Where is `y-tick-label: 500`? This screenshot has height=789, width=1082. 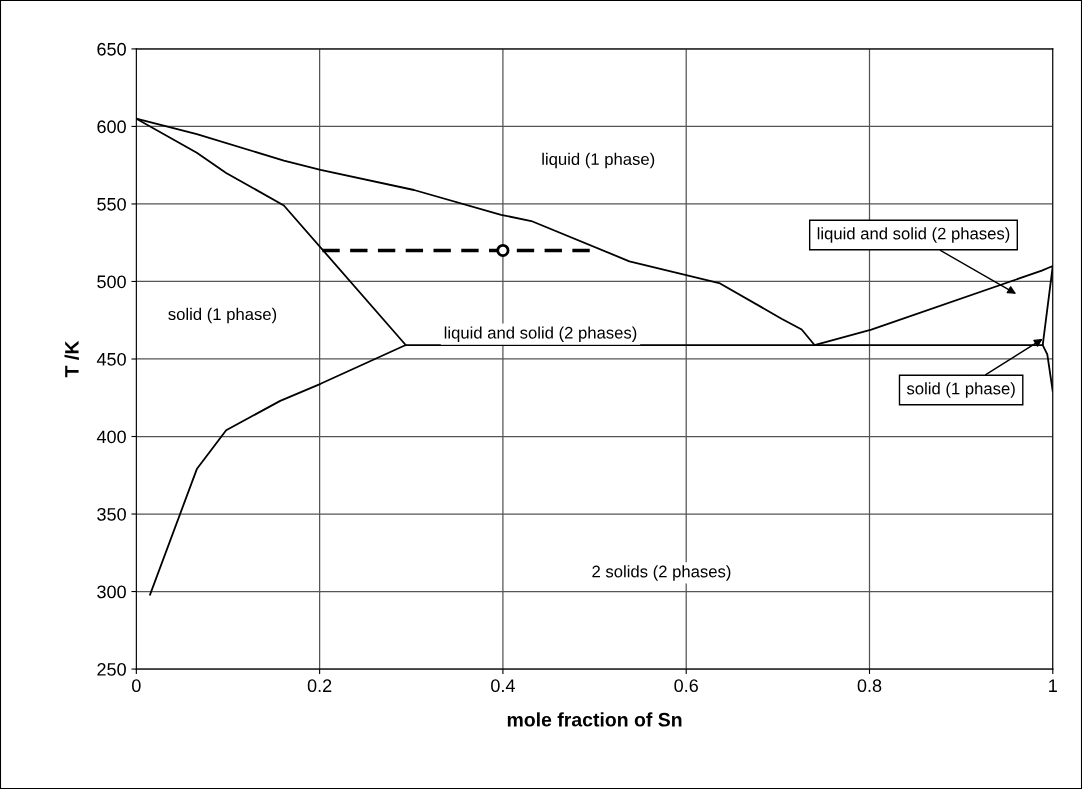
y-tick-label: 500 is located at coordinates (111, 282).